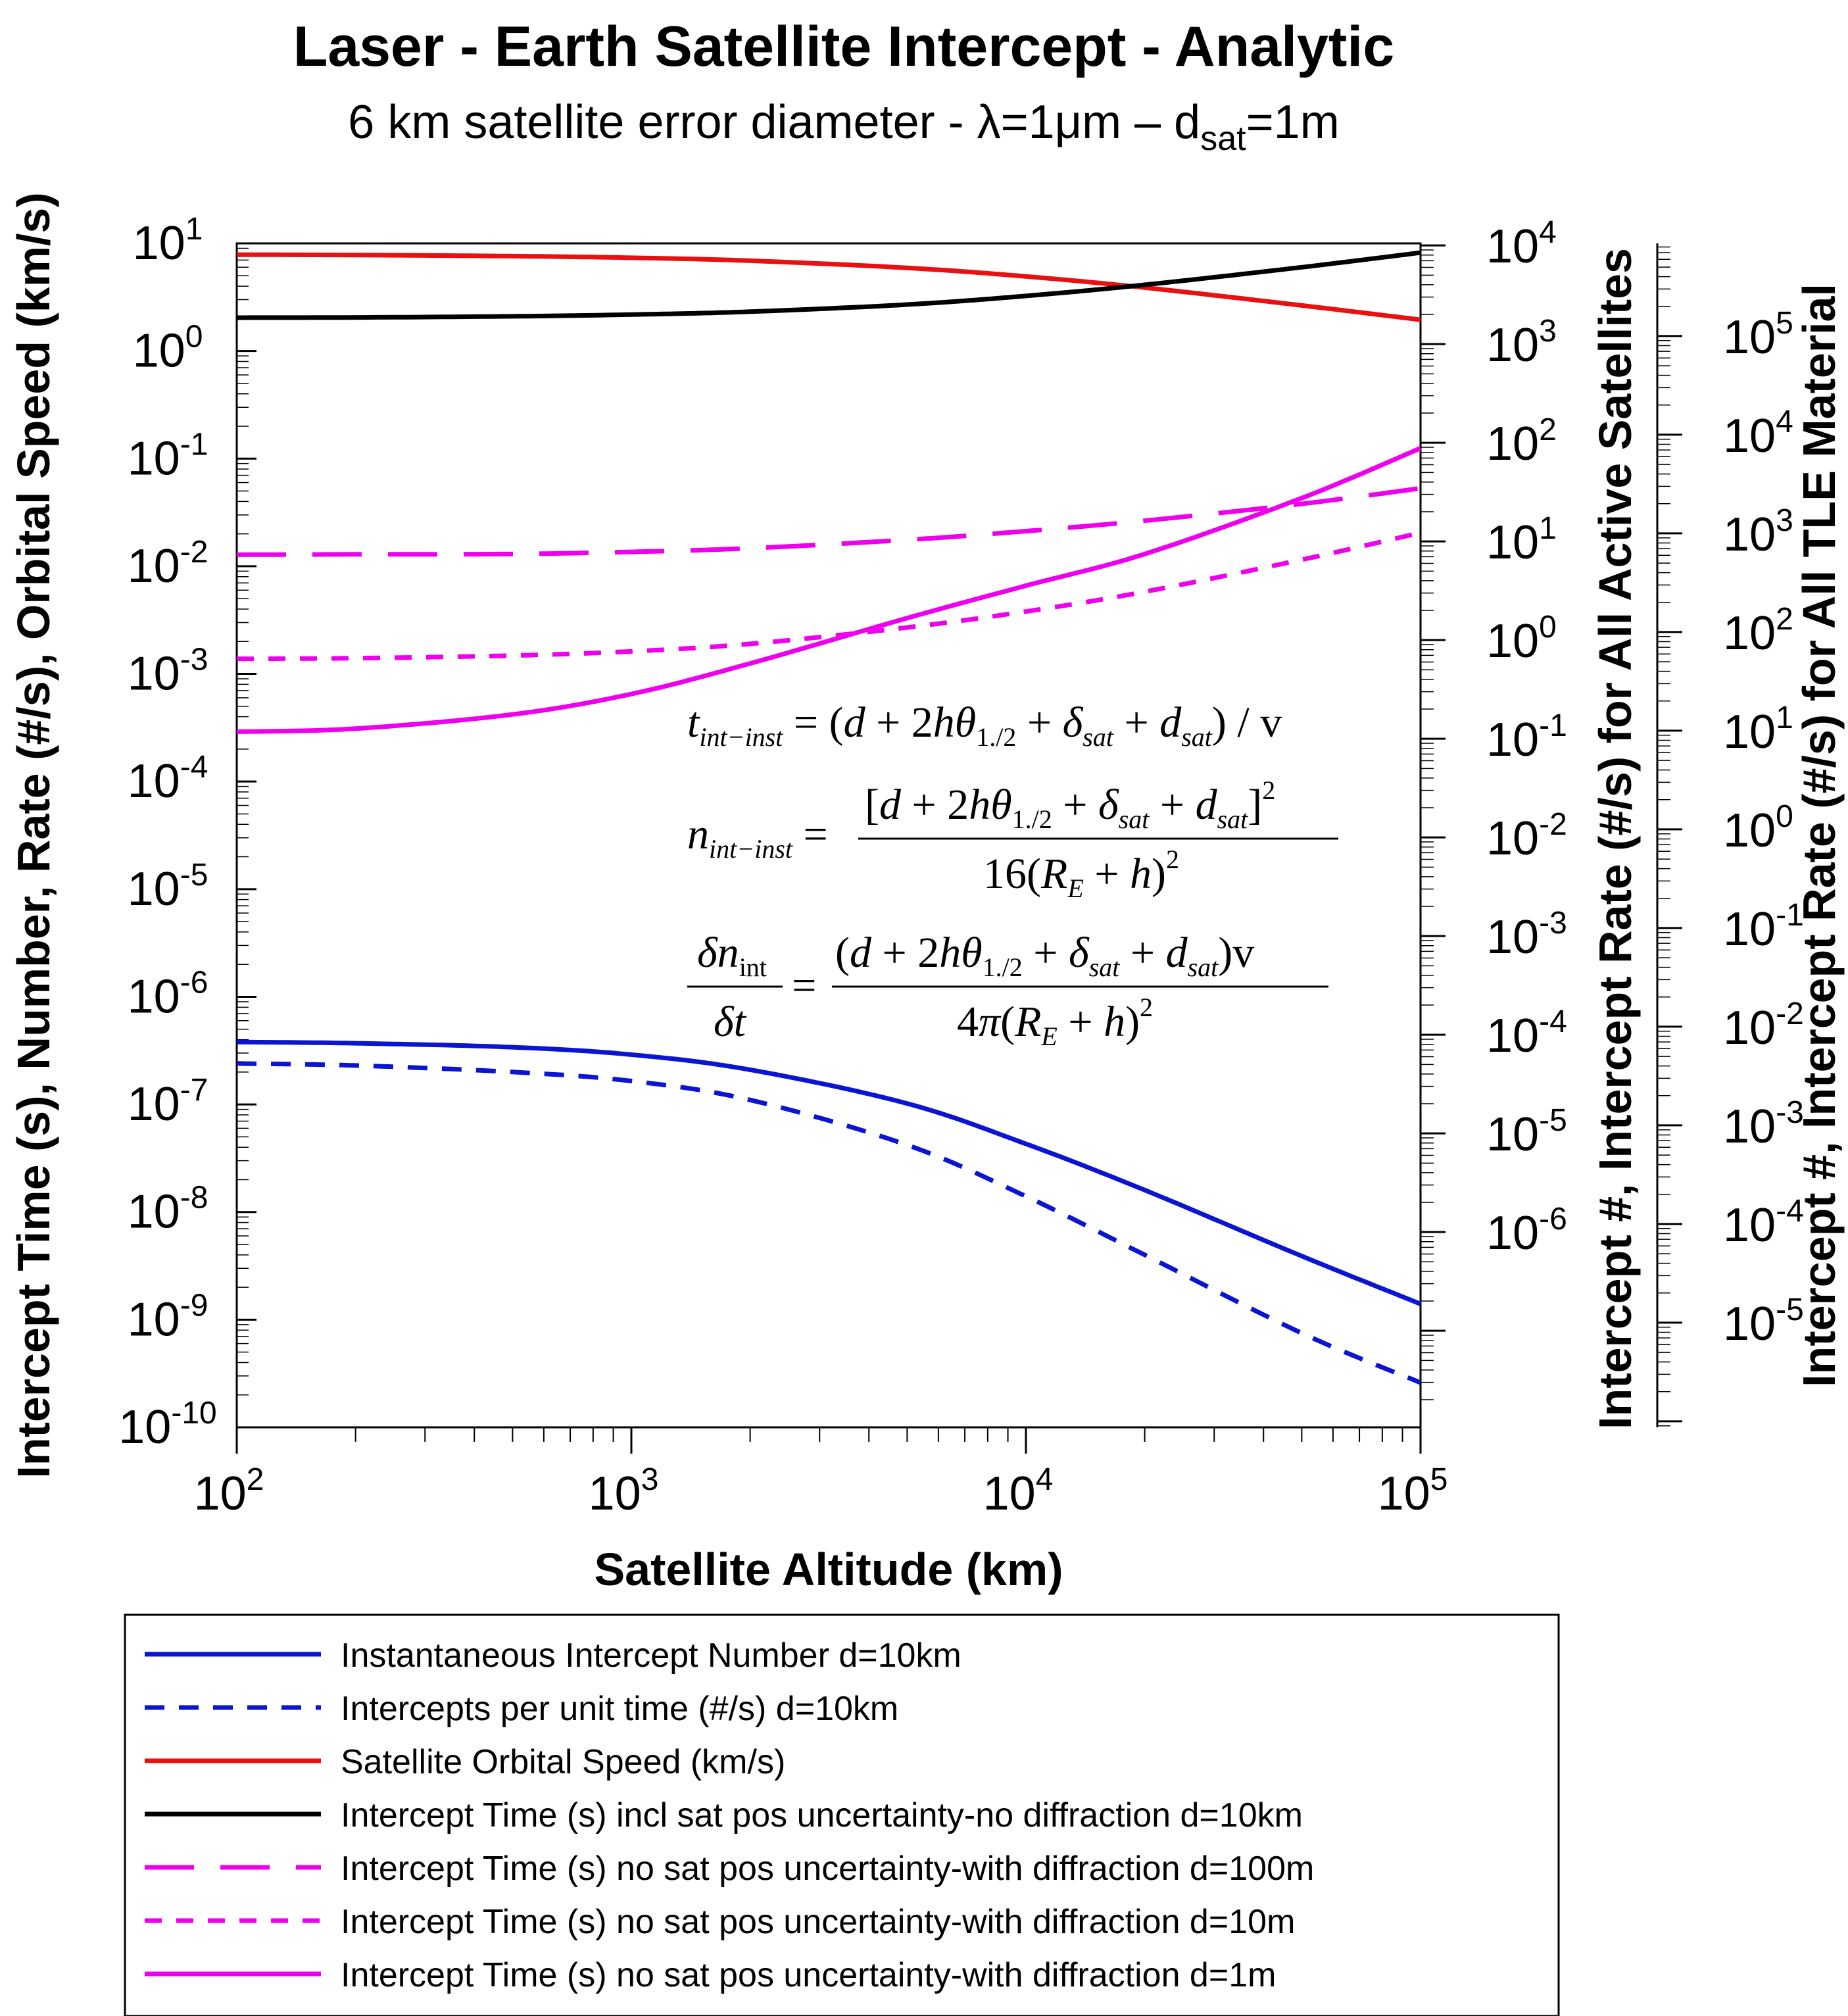 Image resolution: width=1848 pixels, height=2016 pixels. Describe the element at coordinates (1526, 1033) in the screenshot. I see `right-axis-1-tick-label: 10⁻⁴` at that location.